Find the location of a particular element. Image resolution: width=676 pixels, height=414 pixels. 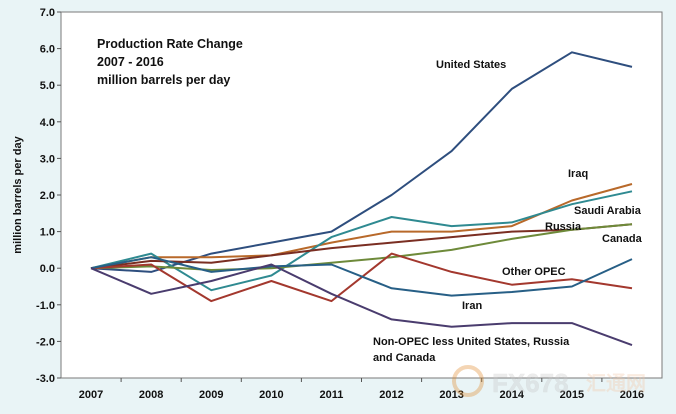

y-tick-label: -1.0 is located at coordinates (45, 306).